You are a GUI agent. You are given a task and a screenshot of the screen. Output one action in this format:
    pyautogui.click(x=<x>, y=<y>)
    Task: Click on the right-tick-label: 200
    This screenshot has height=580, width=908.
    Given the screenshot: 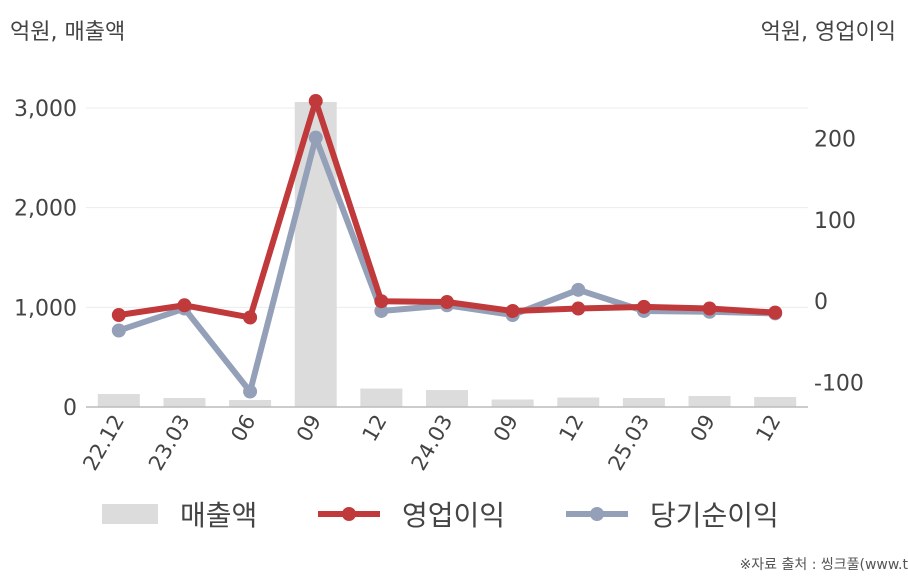 What is the action you would take?
    pyautogui.click(x=835, y=139)
    